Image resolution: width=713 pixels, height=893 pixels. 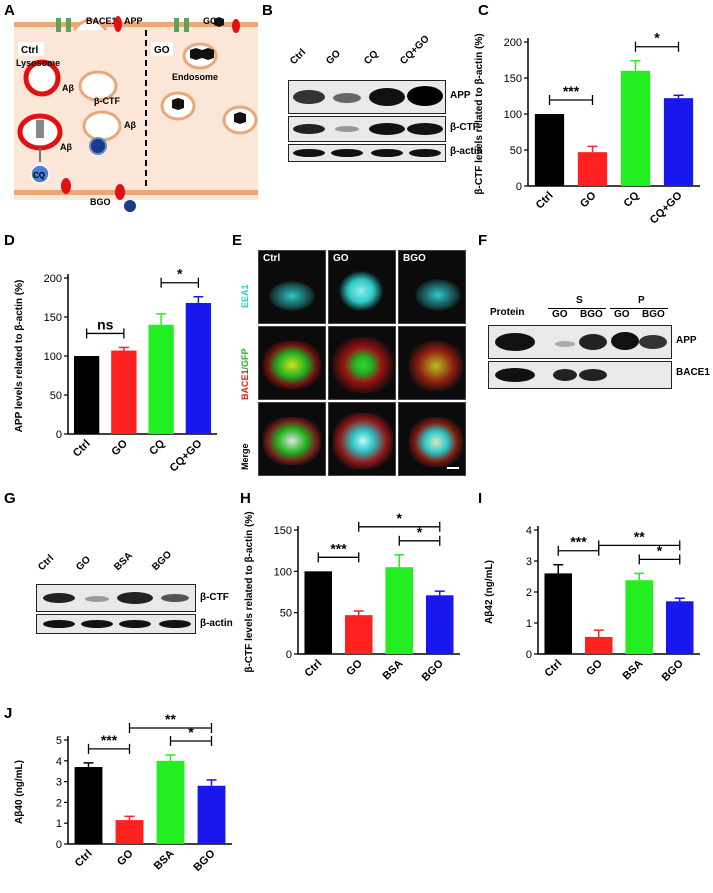 I want to click on micro-col-bgo: BGO, so click(x=414, y=258).